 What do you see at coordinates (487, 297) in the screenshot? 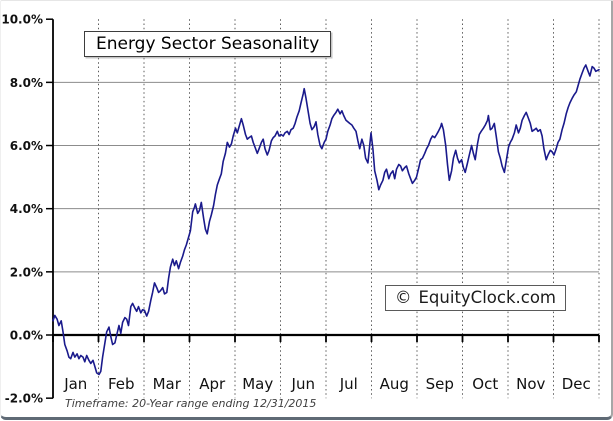
I see `watermark-text: EquityClock.com` at bounding box center [487, 297].